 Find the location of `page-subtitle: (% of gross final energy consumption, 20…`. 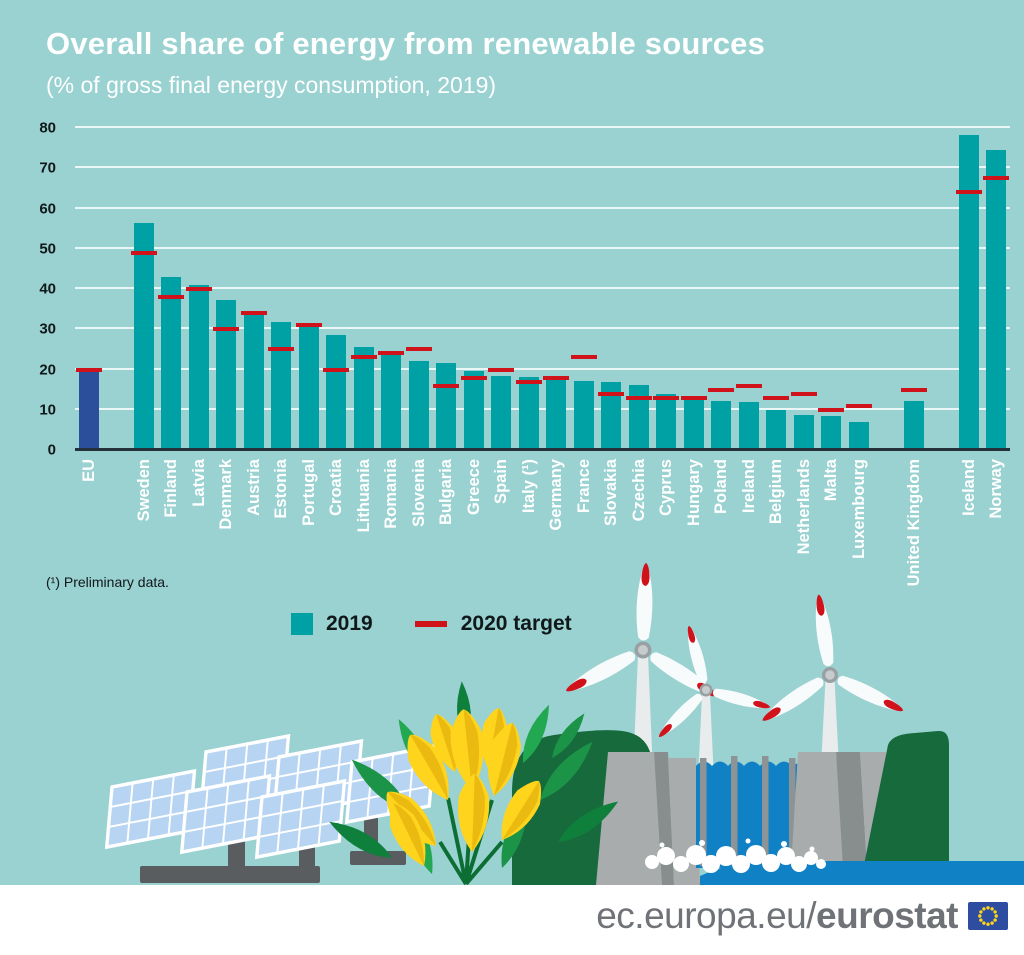

page-subtitle: (% of gross final energy consumption, 20… is located at coordinates (271, 85).